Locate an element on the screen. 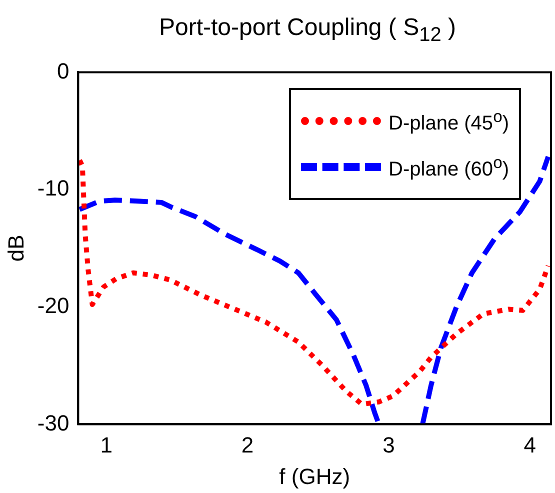 The width and height of the screenshot is (555, 493). x-axis-title: f (GHz) is located at coordinates (314, 476).